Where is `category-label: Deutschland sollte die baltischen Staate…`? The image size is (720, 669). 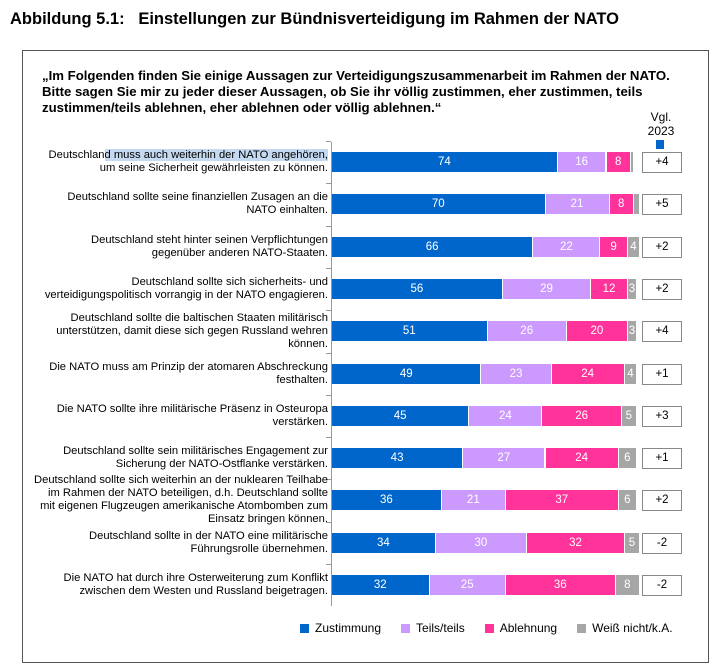
category-label: Deutschland sollte die baltischen Staate… is located at coordinates (178, 331).